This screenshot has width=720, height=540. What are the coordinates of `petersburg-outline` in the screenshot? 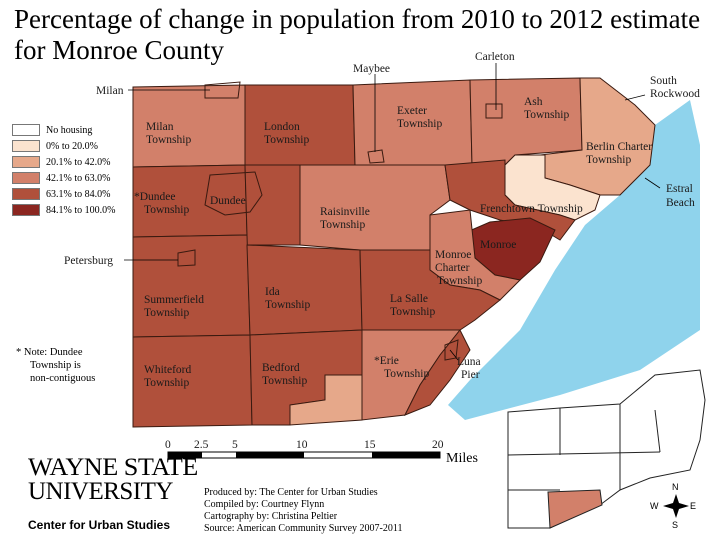 It's located at (186, 258).